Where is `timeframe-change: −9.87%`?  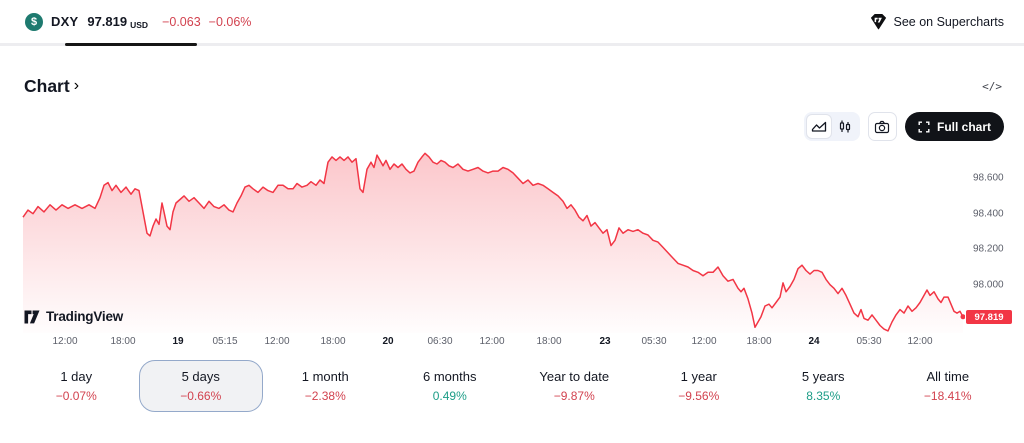 timeframe-change: −9.87% is located at coordinates (574, 396).